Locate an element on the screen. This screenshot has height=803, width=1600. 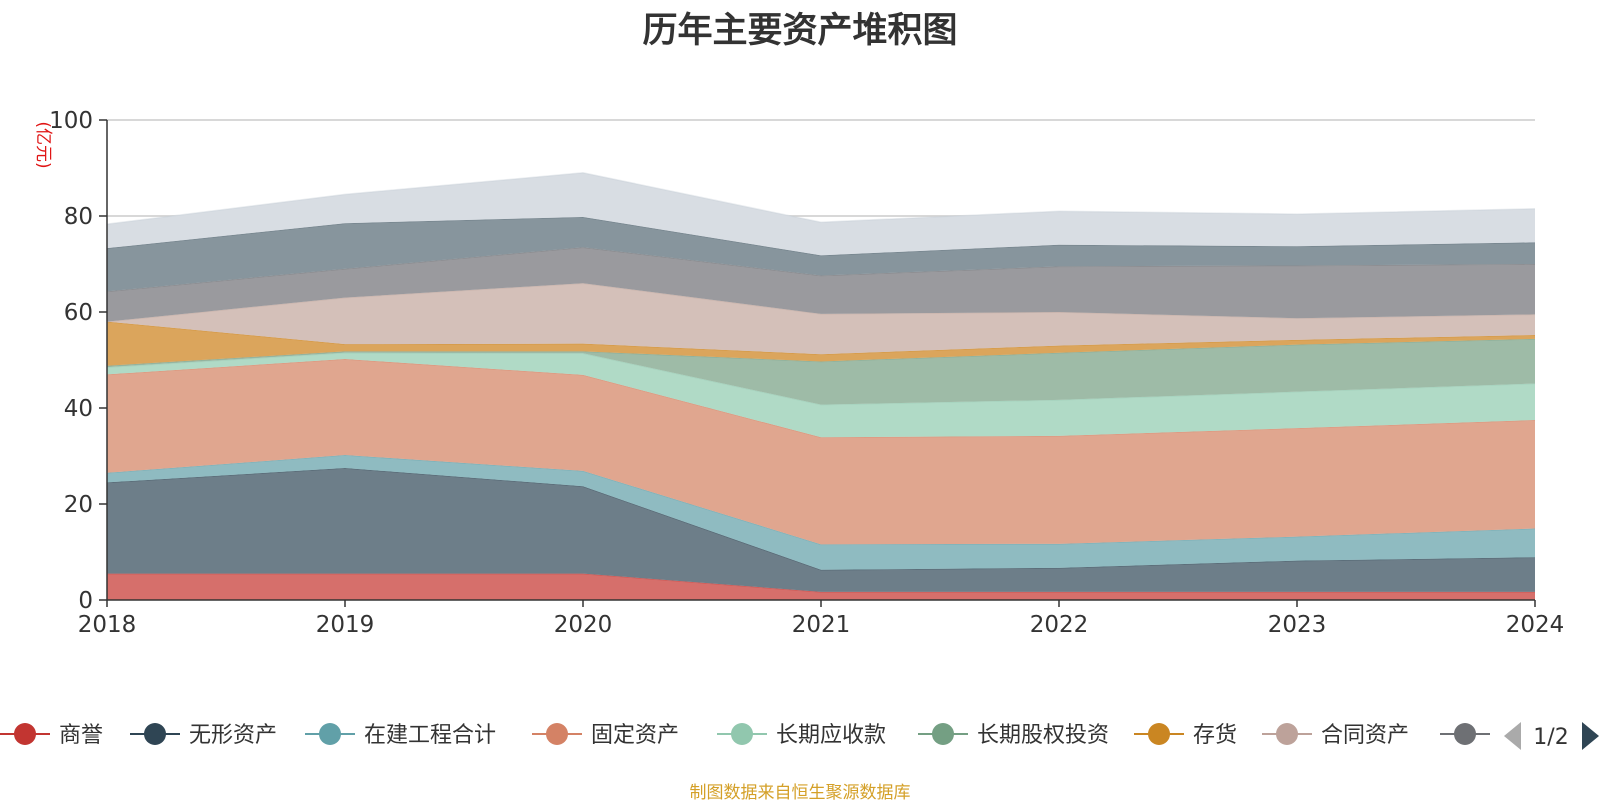
legend-page-indicator: 1/2 is located at coordinates (1550, 737).